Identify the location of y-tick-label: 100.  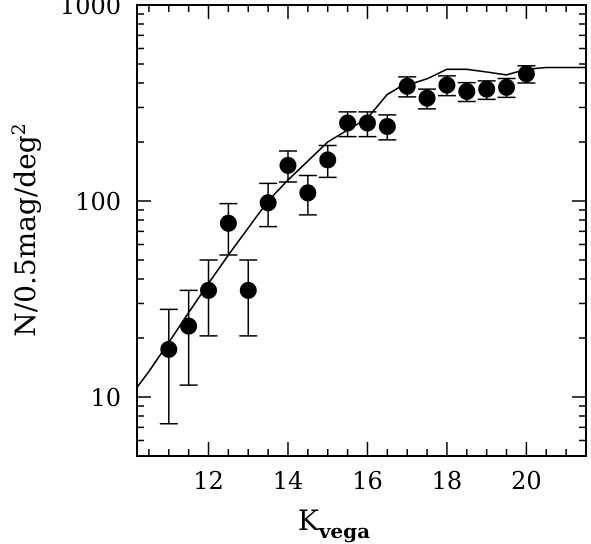
(98, 202).